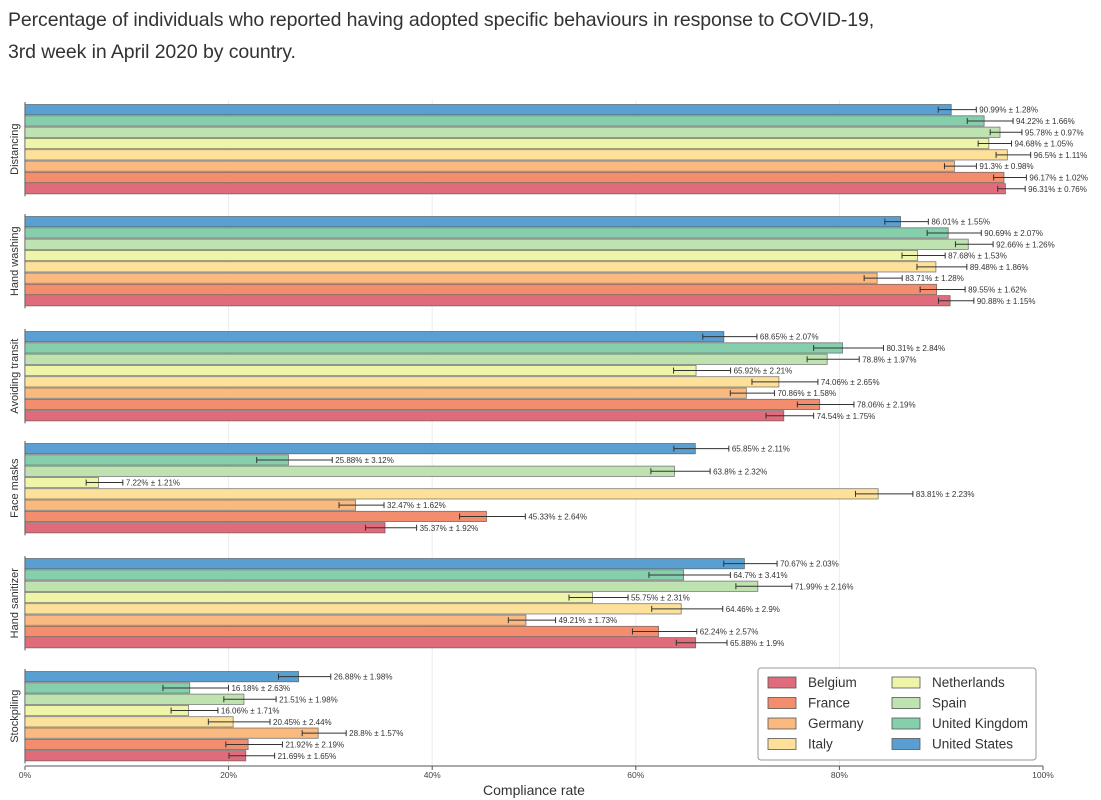 Image resolution: width=1101 pixels, height=800 pixels. What do you see at coordinates (209, 460) in the screenshot?
I see `bar-group-united-kingdom: 25.88% ± 3.12%` at bounding box center [209, 460].